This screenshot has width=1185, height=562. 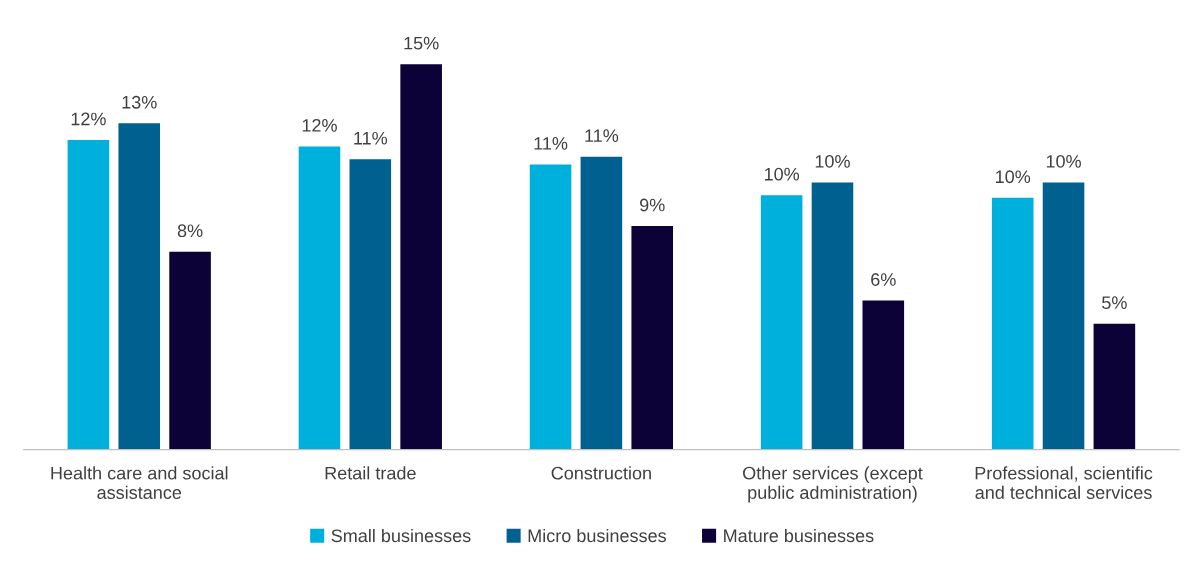 I want to click on x-tick-label: Other services (except public administration), so click(x=833, y=484).